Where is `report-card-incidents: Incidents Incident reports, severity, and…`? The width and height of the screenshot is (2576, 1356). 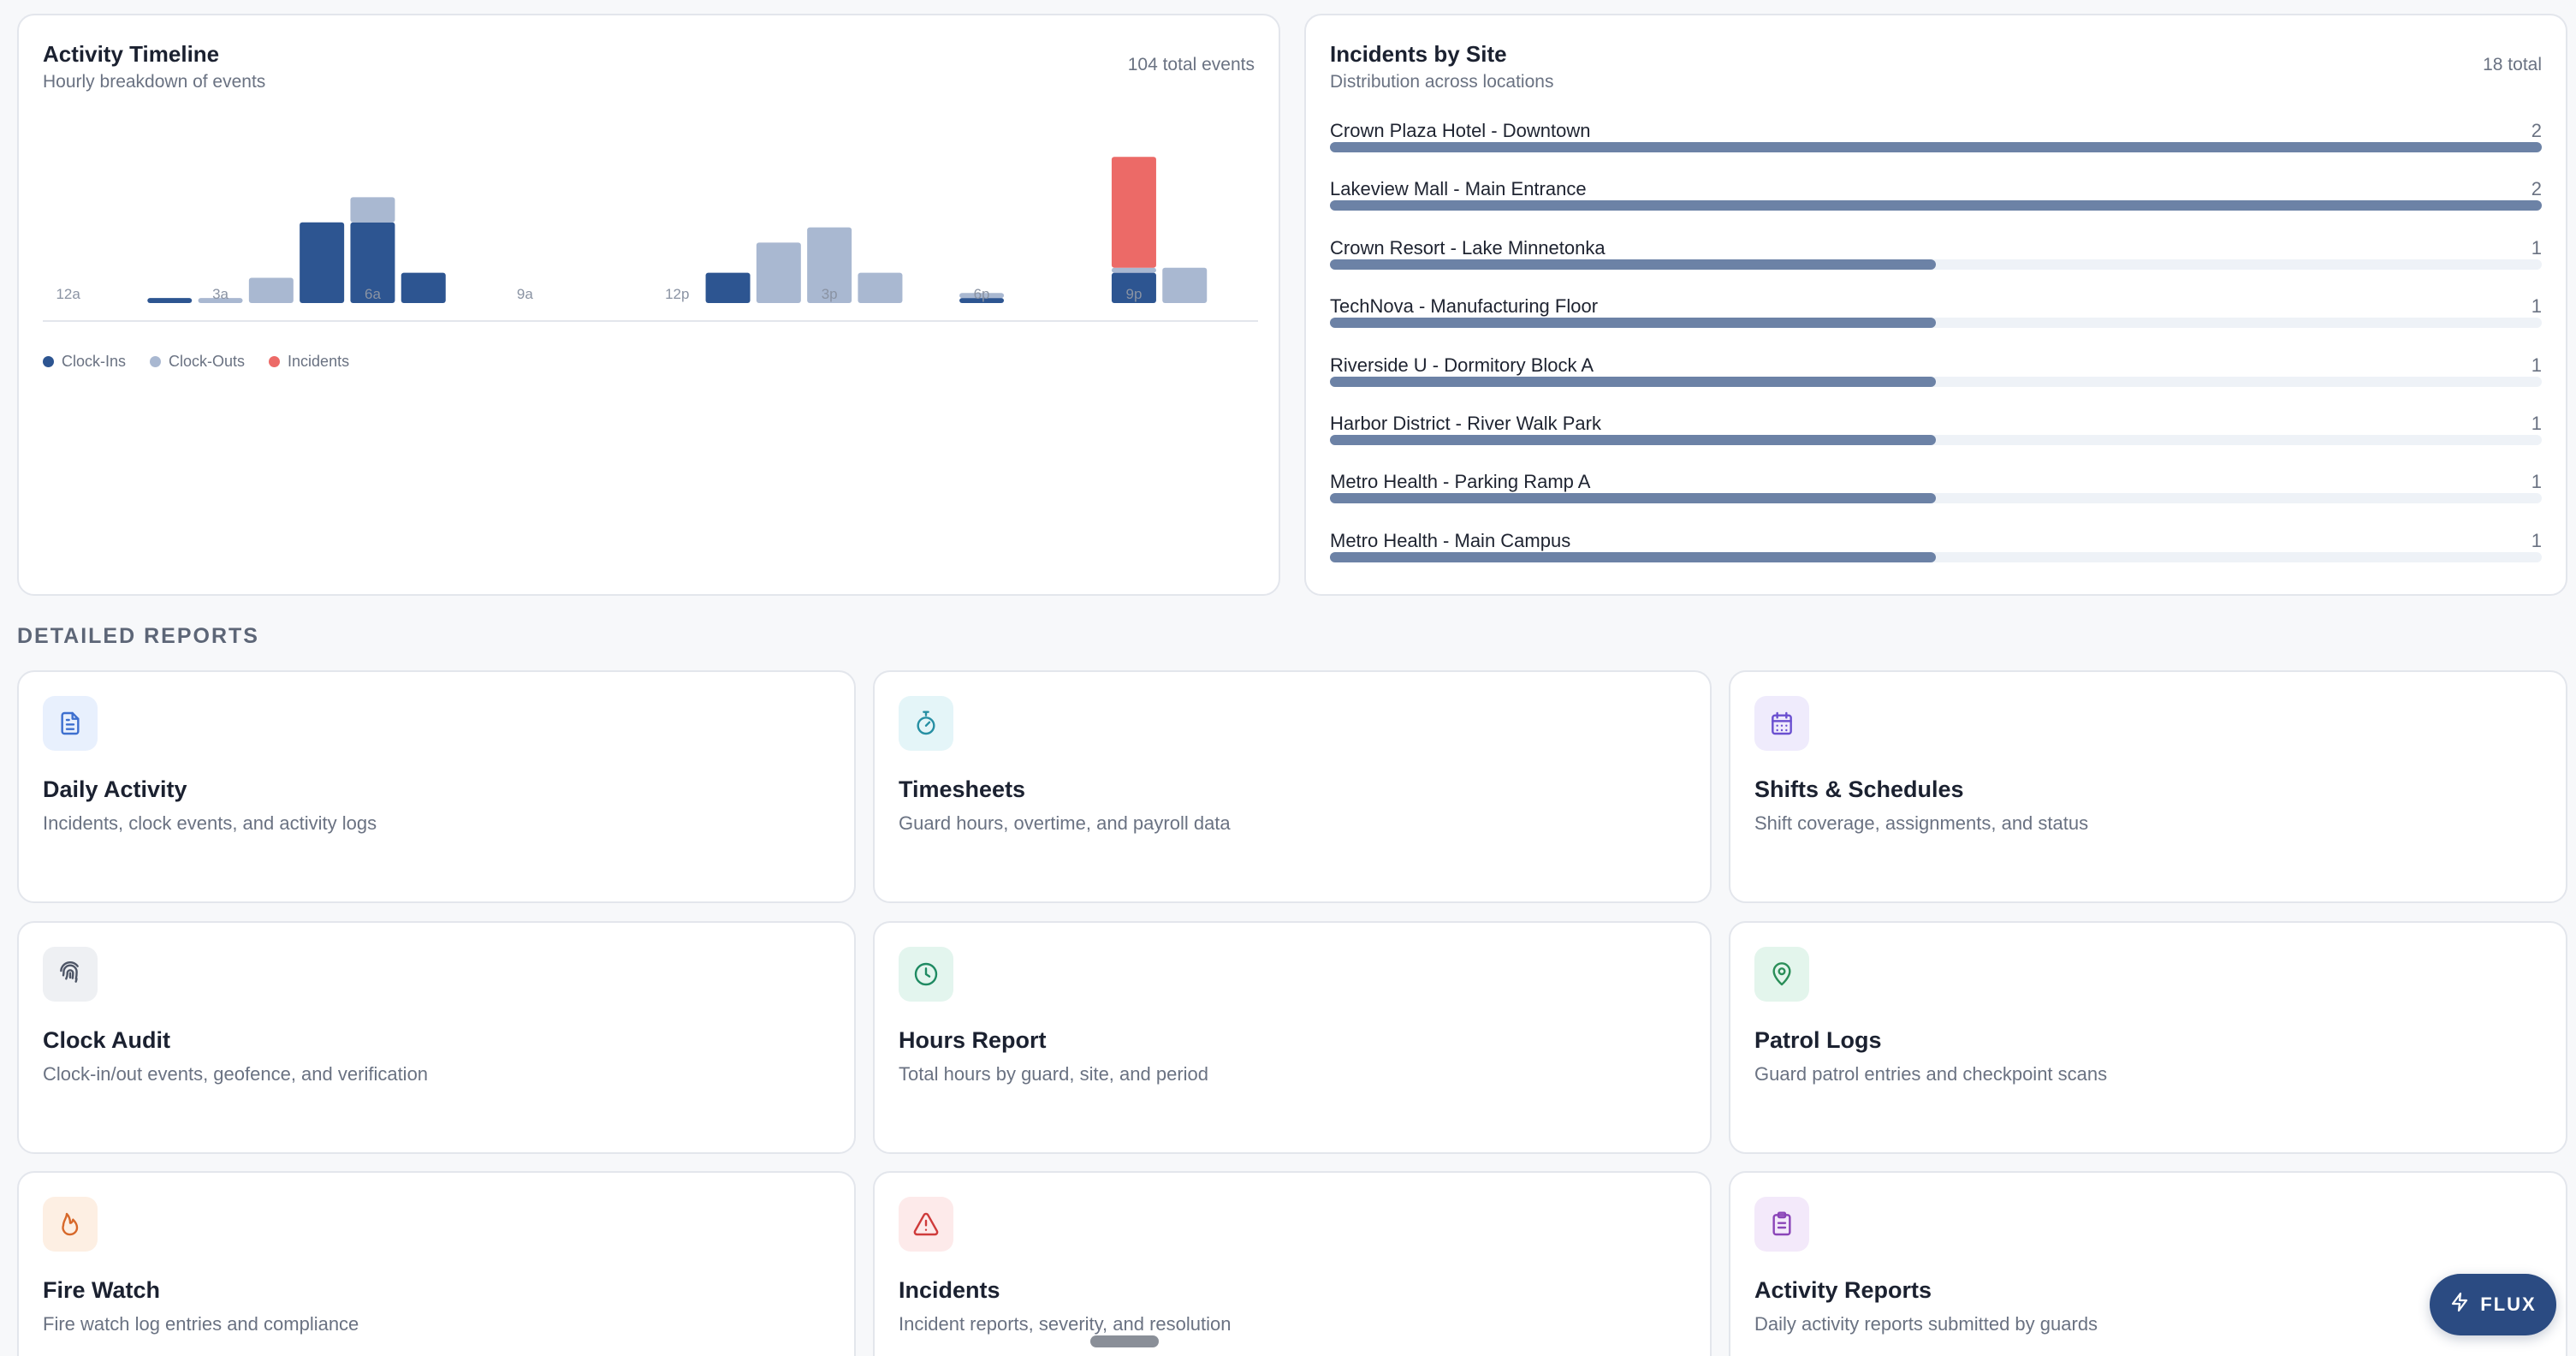
report-card-incidents: Incidents Incident reports, severity, and… is located at coordinates (1292, 1263).